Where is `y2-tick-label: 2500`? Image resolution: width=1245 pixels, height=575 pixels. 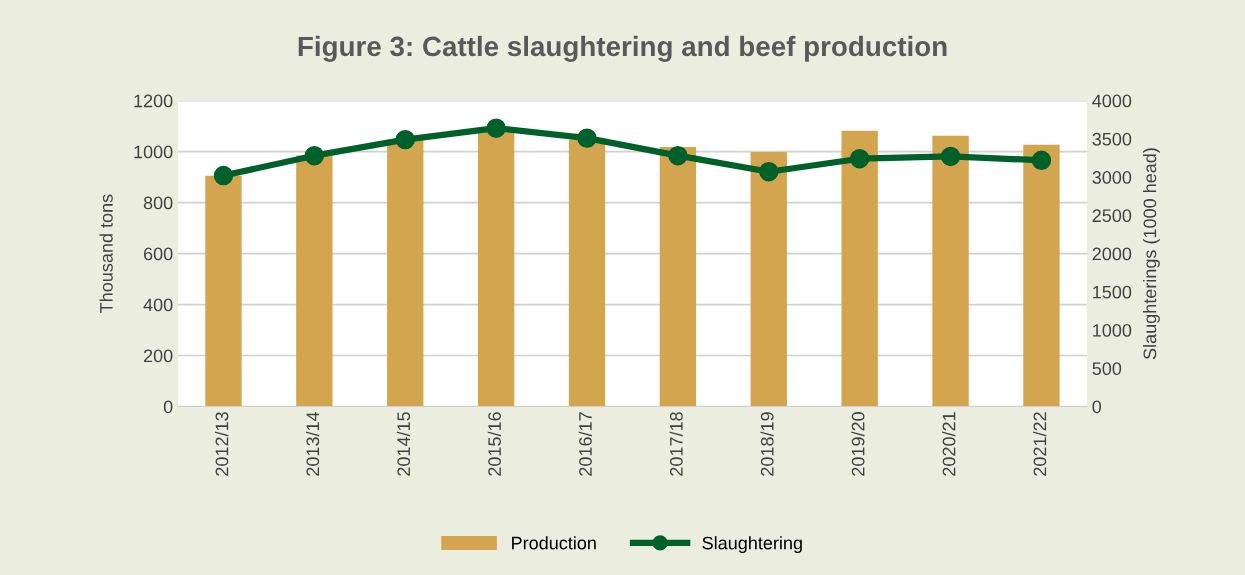 y2-tick-label: 2500 is located at coordinates (1112, 216).